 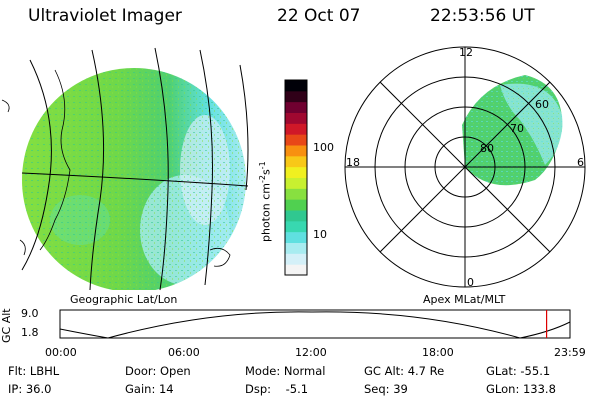 What do you see at coordinates (319, 16) in the screenshot?
I see `image-date: 22 Oct 07` at bounding box center [319, 16].